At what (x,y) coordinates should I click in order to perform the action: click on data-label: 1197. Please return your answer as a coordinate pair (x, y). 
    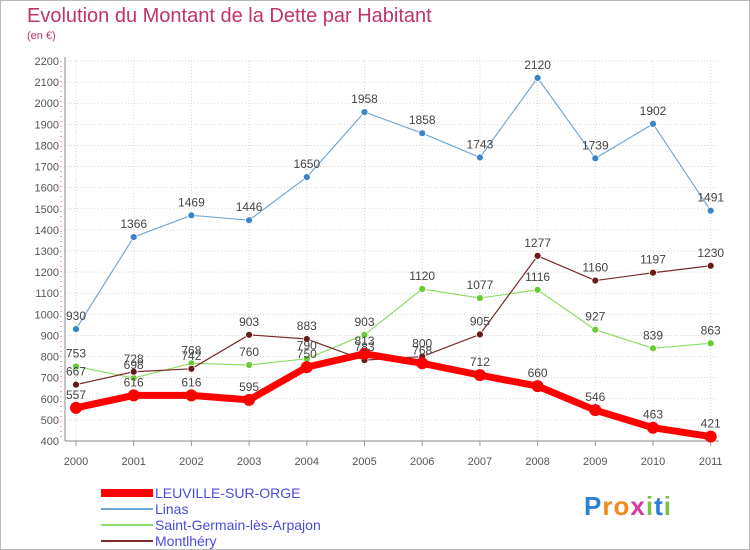
    Looking at the image, I should click on (653, 260).